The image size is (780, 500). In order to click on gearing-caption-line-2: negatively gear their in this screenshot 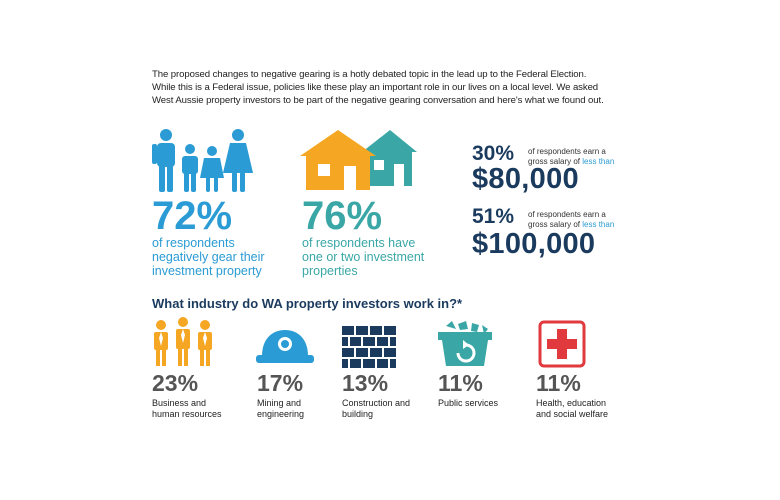, I will do `click(208, 257)`.